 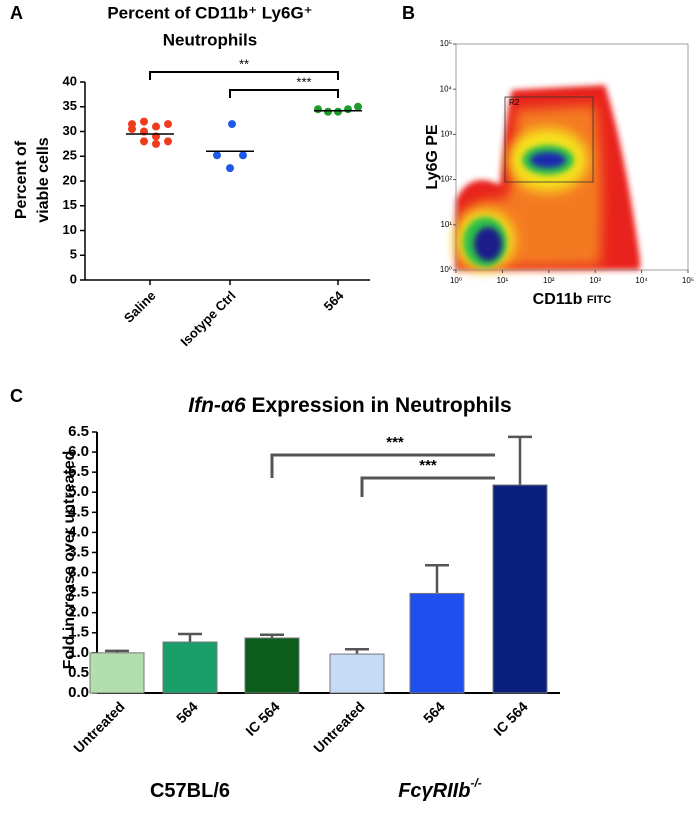 I want to click on y-tick-label: 4.0, so click(x=78, y=531).